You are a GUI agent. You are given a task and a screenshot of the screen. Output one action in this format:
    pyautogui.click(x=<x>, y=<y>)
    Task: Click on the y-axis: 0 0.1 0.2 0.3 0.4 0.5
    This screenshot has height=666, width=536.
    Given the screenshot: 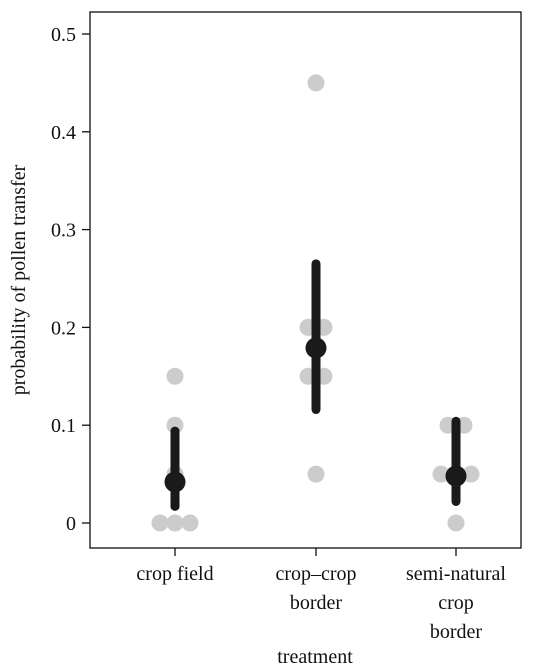 What is the action you would take?
    pyautogui.click(x=70, y=279)
    